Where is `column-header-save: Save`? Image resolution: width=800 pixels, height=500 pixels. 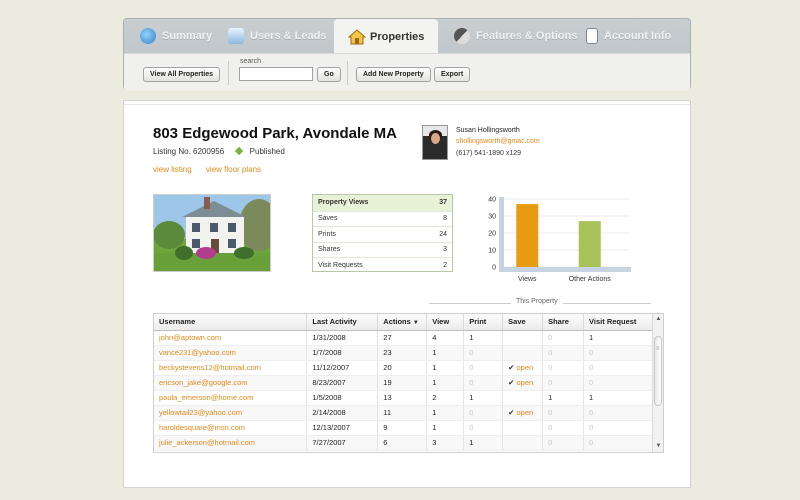 column-header-save: Save is located at coordinates (523, 322).